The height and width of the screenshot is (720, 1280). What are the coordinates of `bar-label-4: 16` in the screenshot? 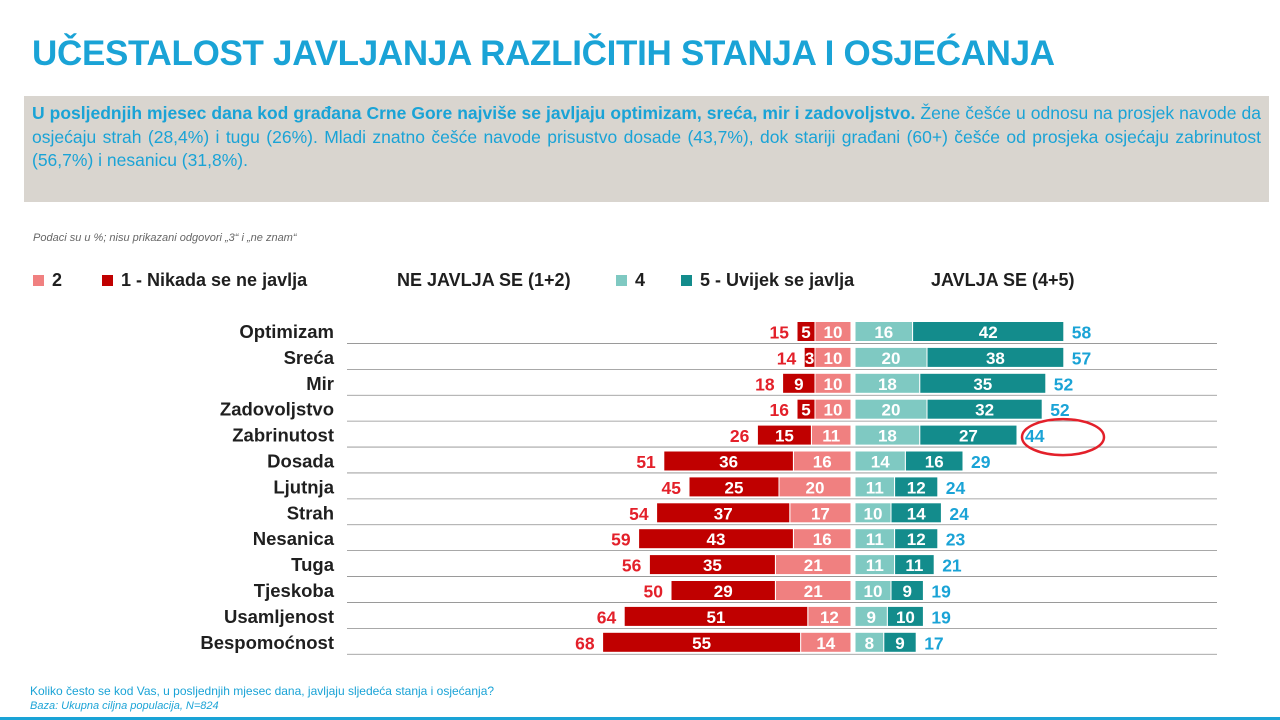 It's located at (883, 332).